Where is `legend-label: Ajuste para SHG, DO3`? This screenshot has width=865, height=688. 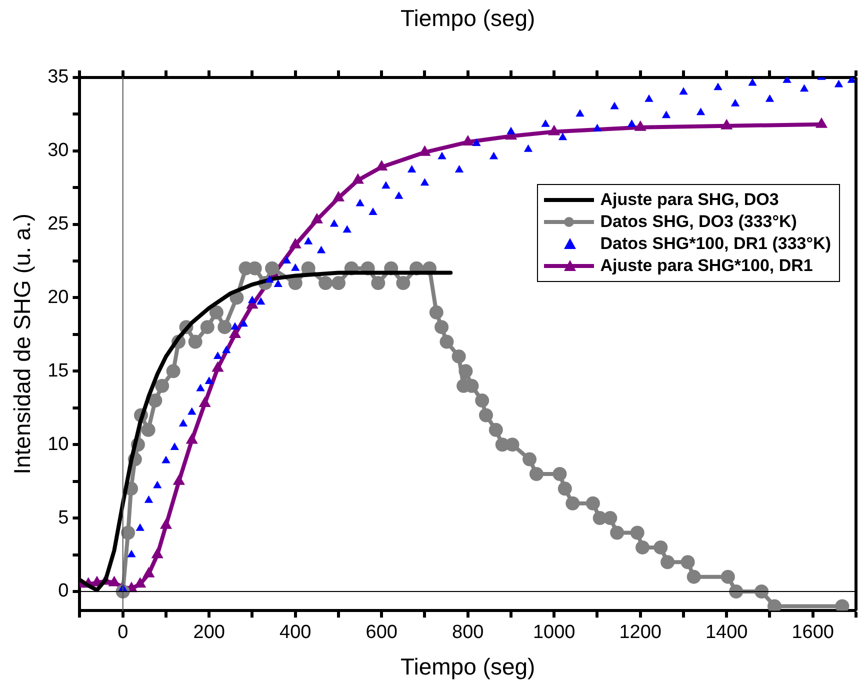 legend-label: Ajuste para SHG, DO3 is located at coordinates (689, 200).